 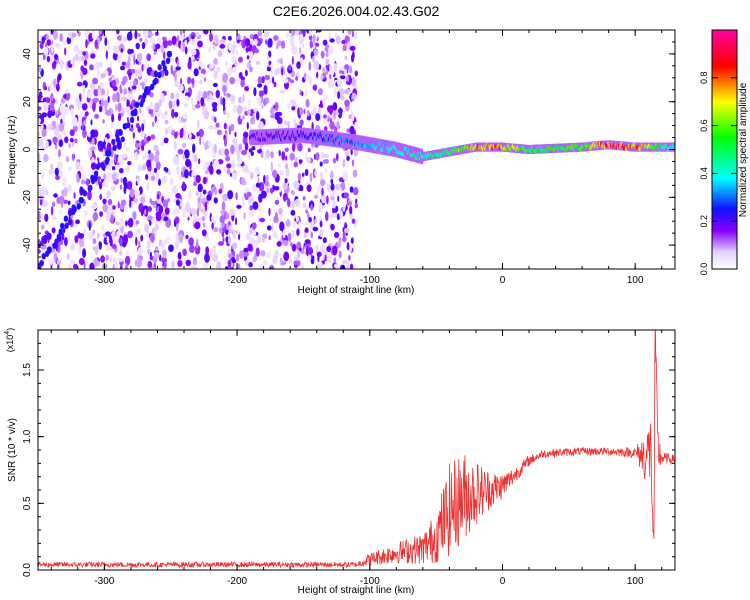 What do you see at coordinates (635, 280) in the screenshot?
I see `x-tick-label: 100` at bounding box center [635, 280].